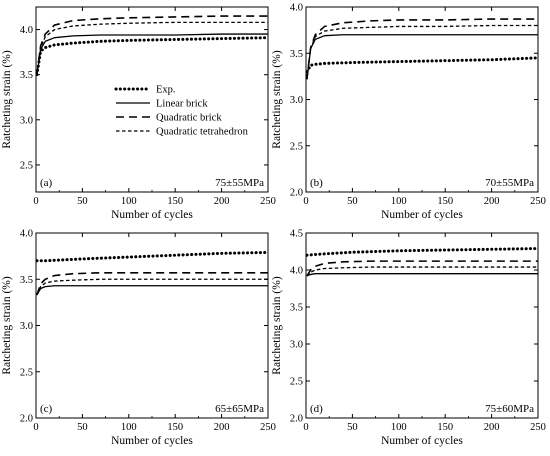  Describe the element at coordinates (166, 90) in the screenshot. I see `legend-label: Exp.` at that location.